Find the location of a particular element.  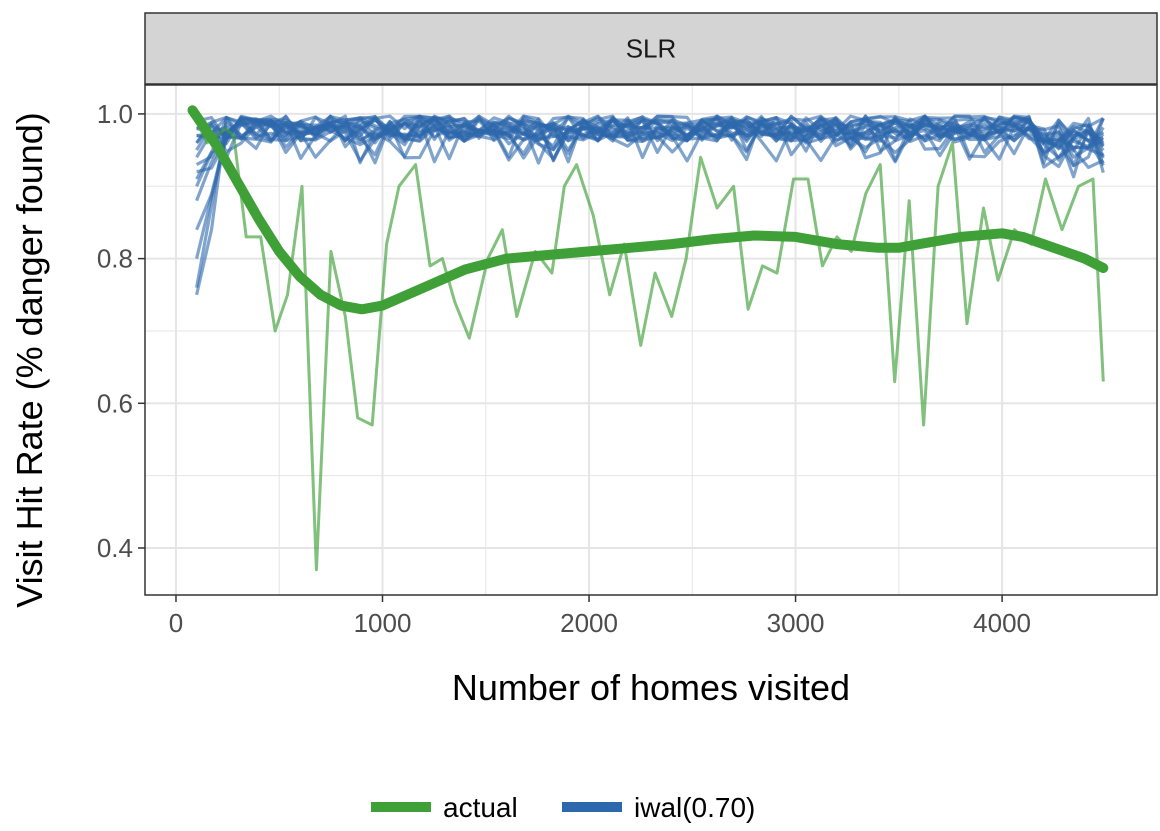

y-tick-label: 1.0 is located at coordinates (115, 114).